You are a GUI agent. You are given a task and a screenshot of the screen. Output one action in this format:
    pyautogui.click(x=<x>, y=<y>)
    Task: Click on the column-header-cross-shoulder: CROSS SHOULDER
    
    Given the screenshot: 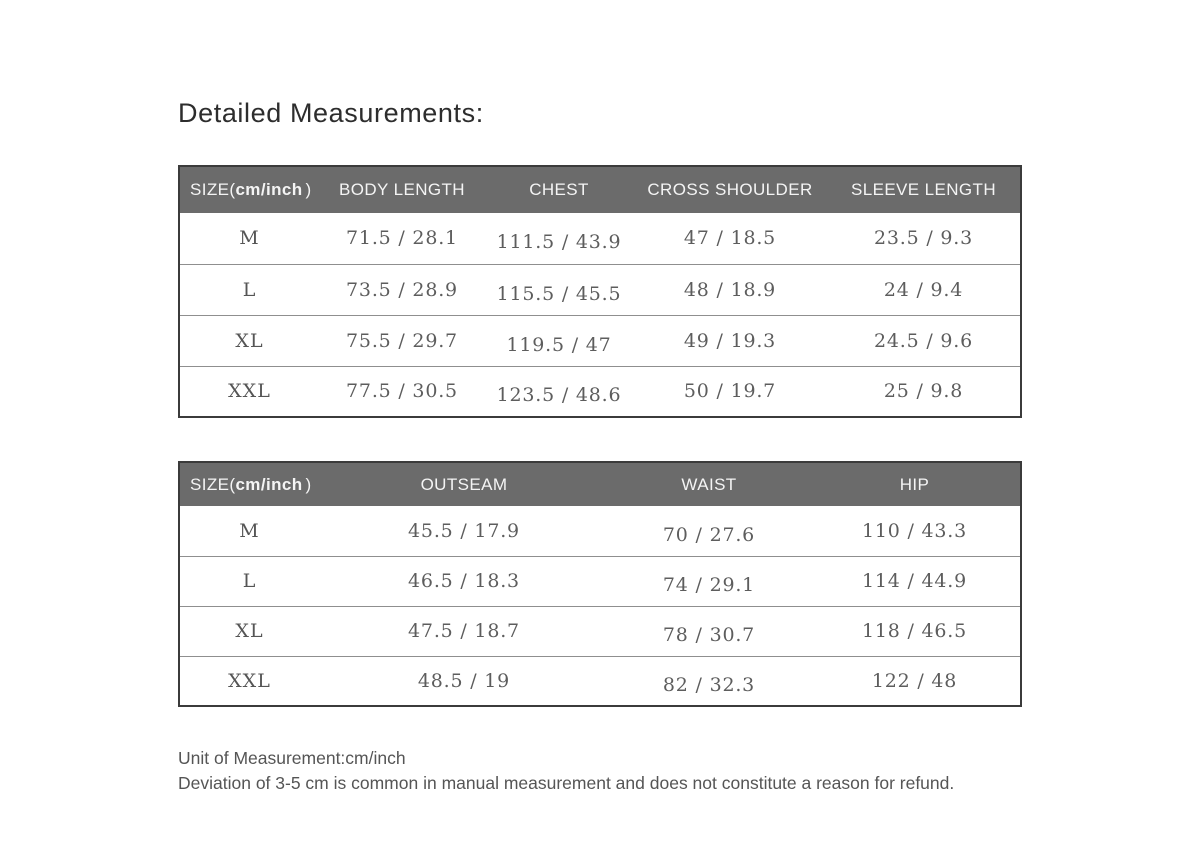 What is the action you would take?
    pyautogui.click(x=730, y=189)
    